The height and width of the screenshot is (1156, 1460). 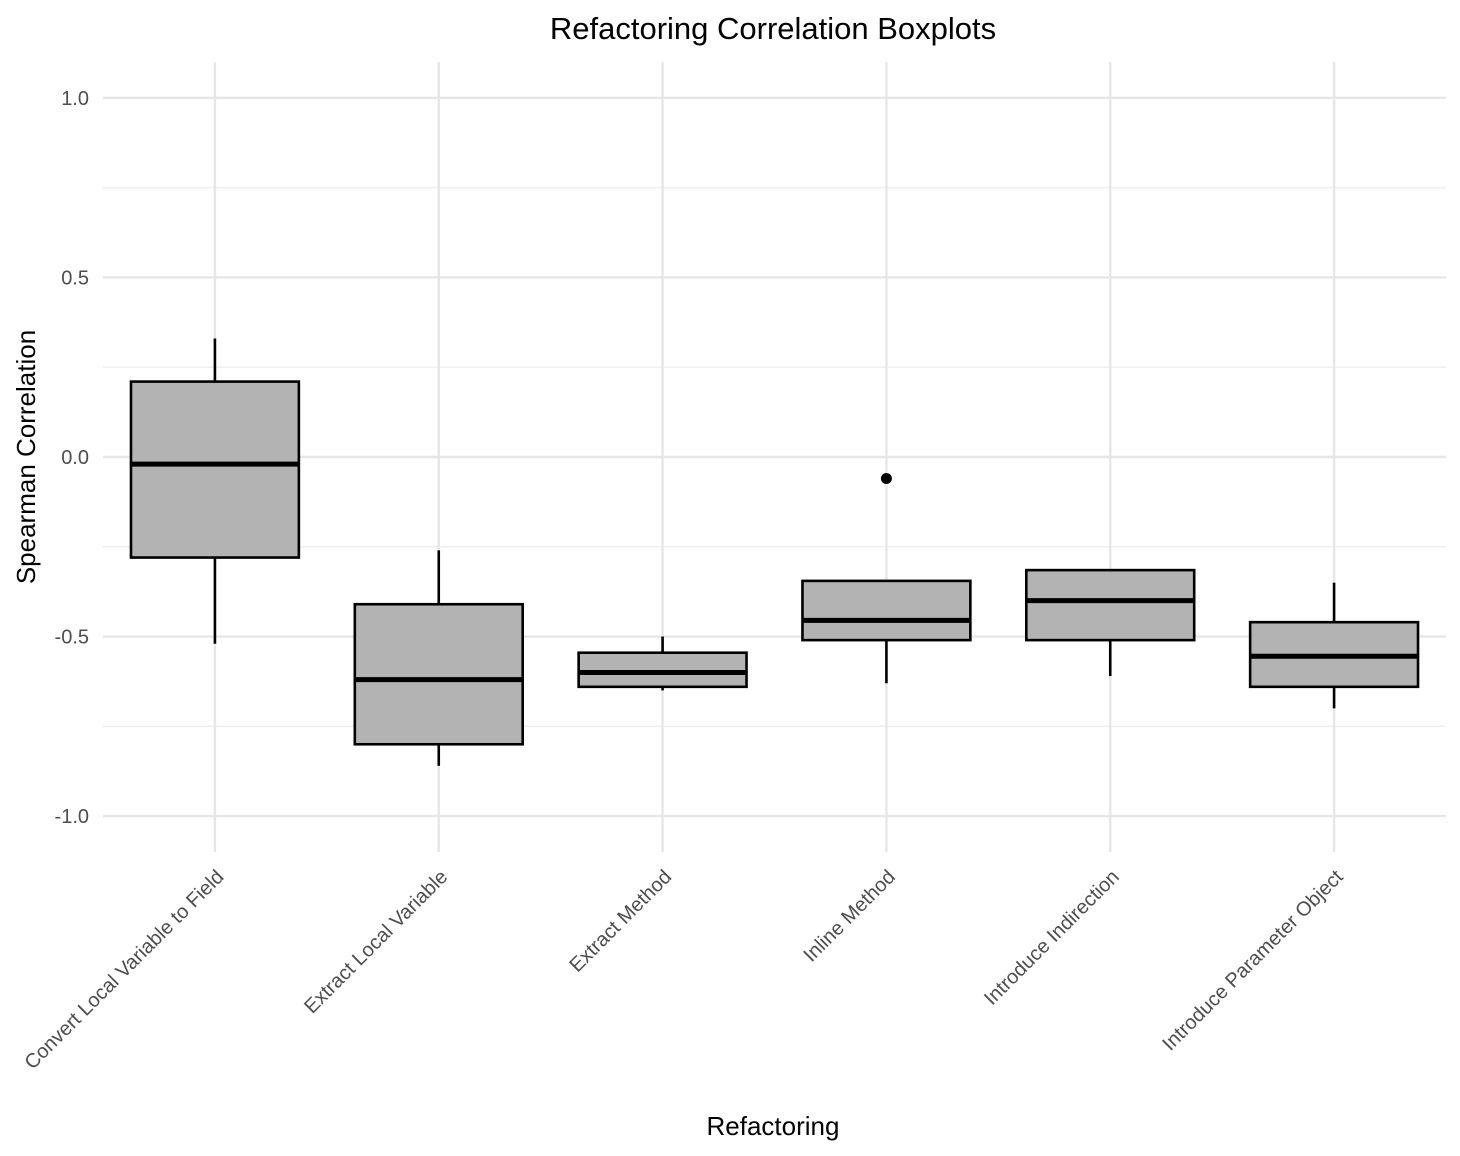 What do you see at coordinates (26, 457) in the screenshot?
I see `y-axis-title: Spearman Correlation` at bounding box center [26, 457].